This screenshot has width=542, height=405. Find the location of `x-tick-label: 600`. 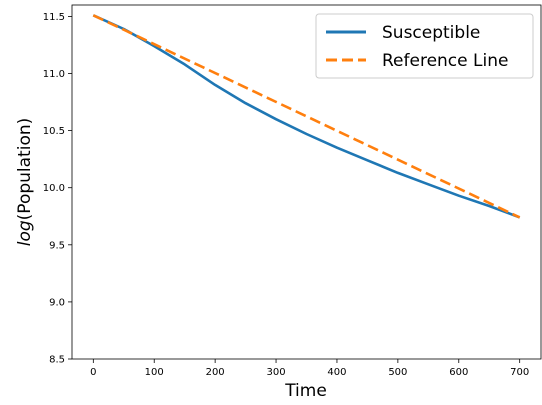

x-tick-label: 600 is located at coordinates (458, 372).